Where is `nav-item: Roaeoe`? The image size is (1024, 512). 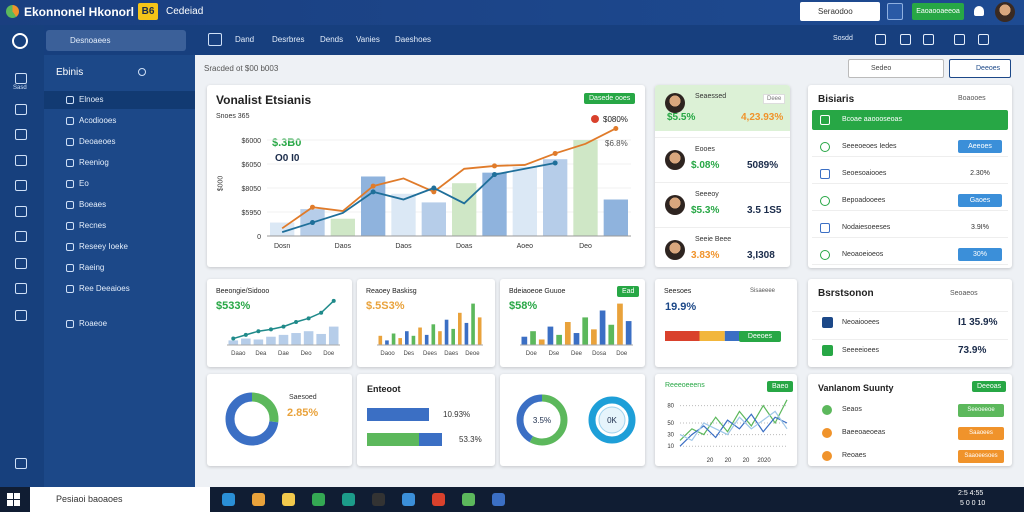 nav-item: Roaeoe is located at coordinates (119, 324).